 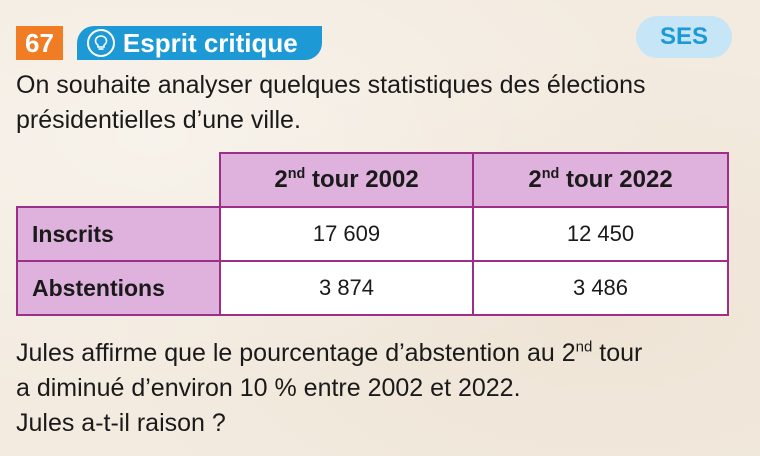 I want to click on table-cell: 12 450, so click(x=600, y=234).